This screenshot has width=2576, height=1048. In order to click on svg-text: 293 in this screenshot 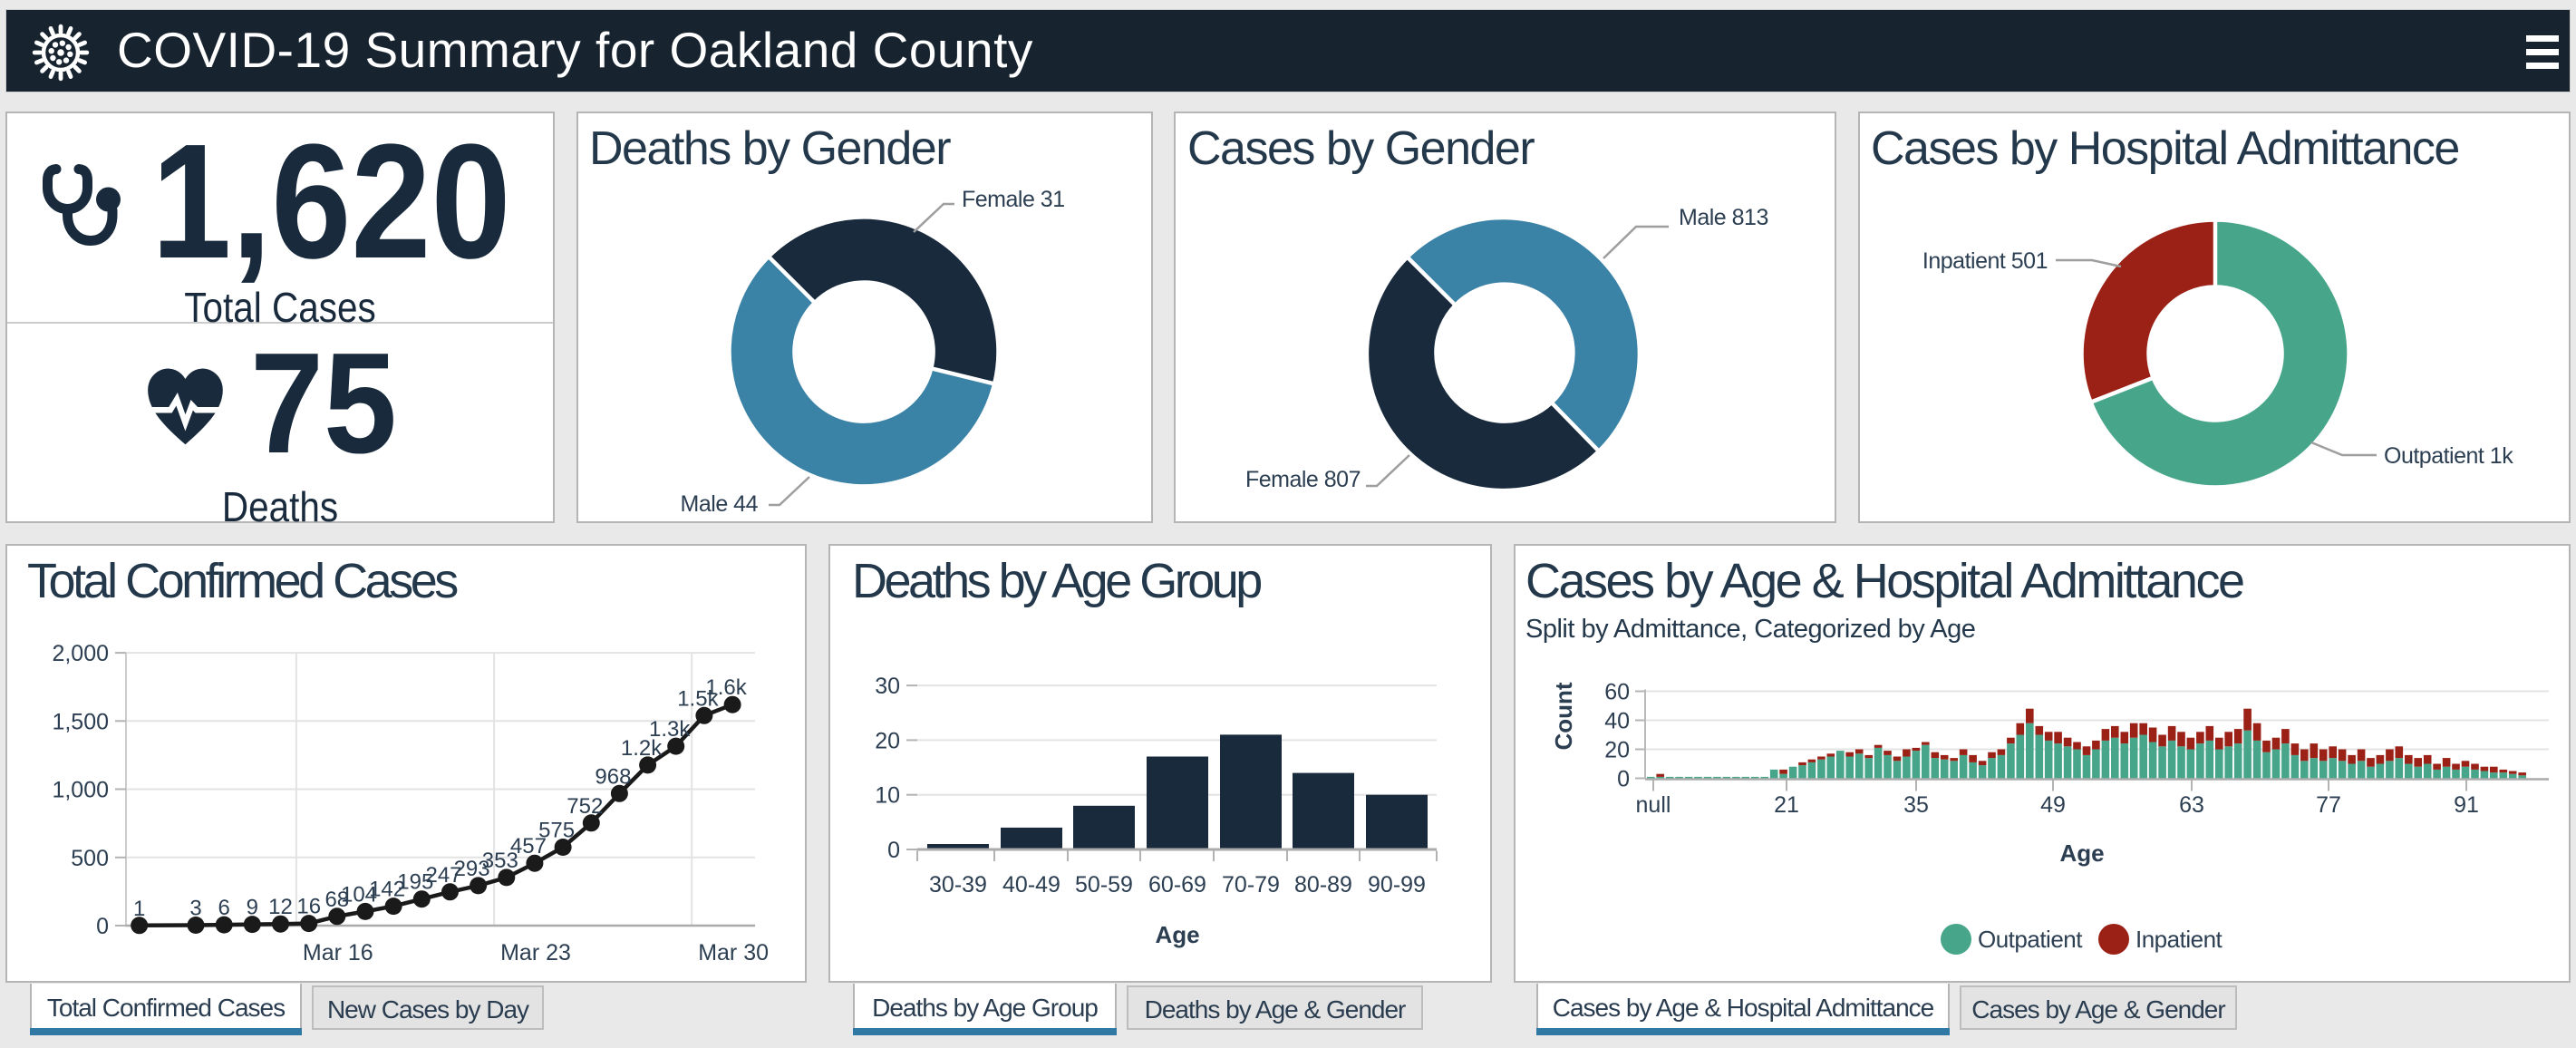, I will do `click(472, 869)`.